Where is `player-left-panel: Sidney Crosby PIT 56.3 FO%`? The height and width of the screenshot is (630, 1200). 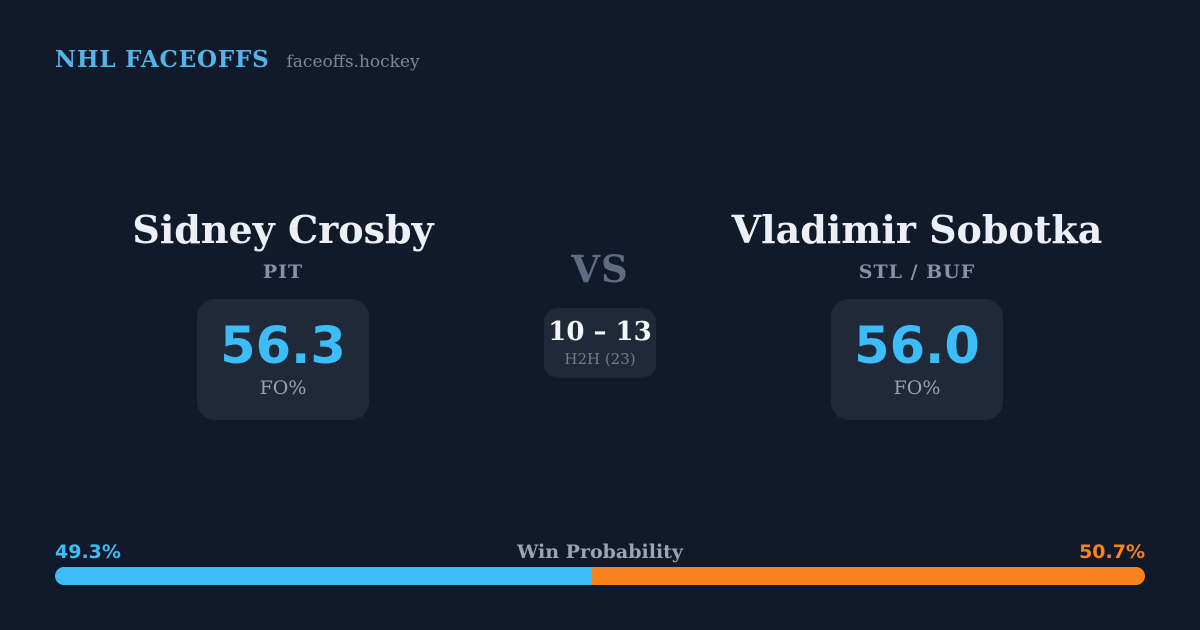 player-left-panel: Sidney Crosby PIT 56.3 FO% is located at coordinates (283, 313).